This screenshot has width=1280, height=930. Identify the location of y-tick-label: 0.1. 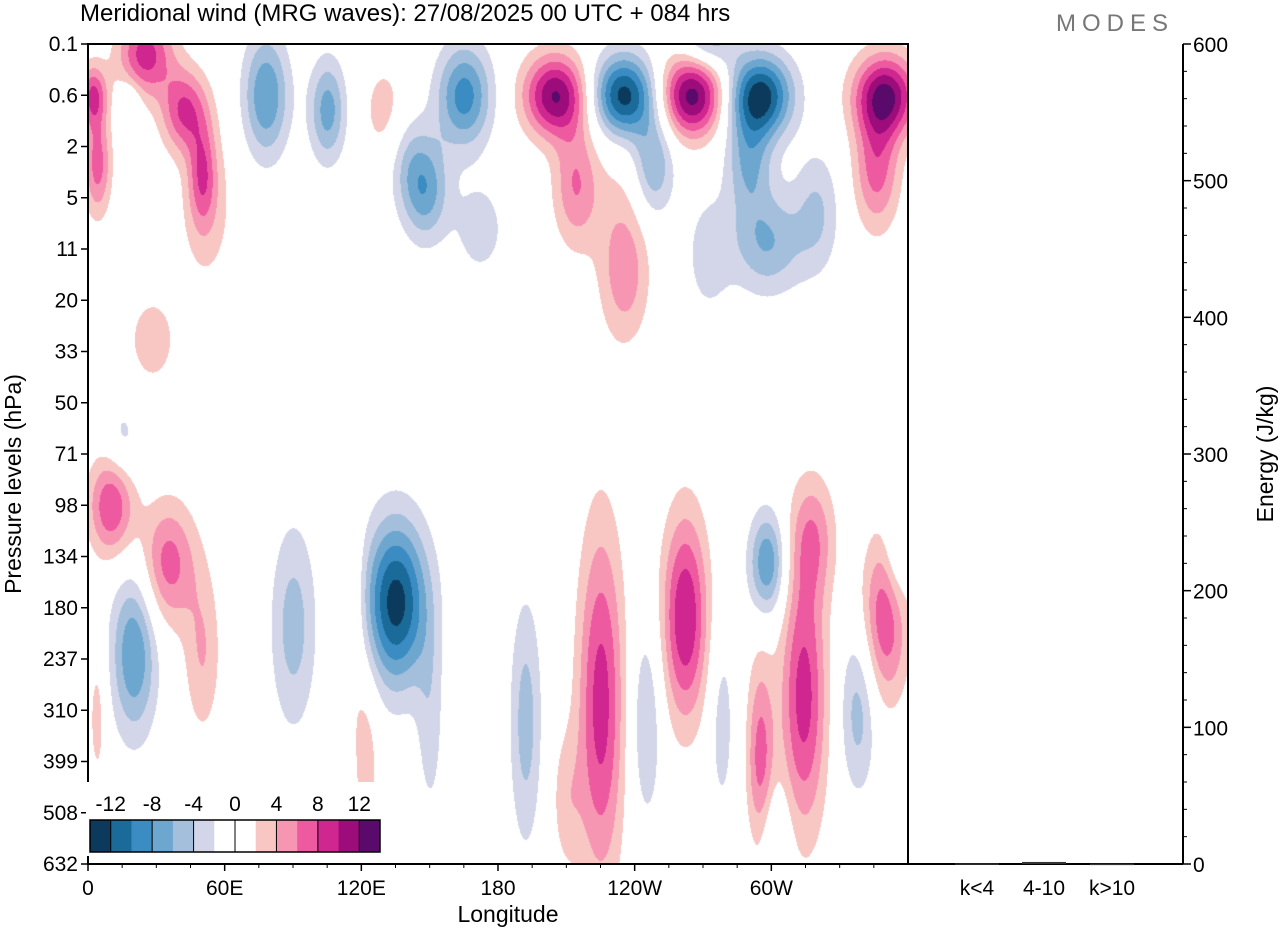
(63, 44).